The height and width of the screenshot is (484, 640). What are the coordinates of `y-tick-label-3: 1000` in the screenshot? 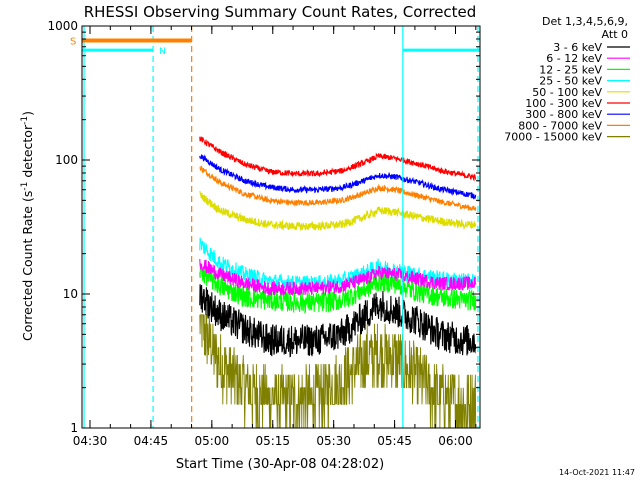 It's located at (62, 26).